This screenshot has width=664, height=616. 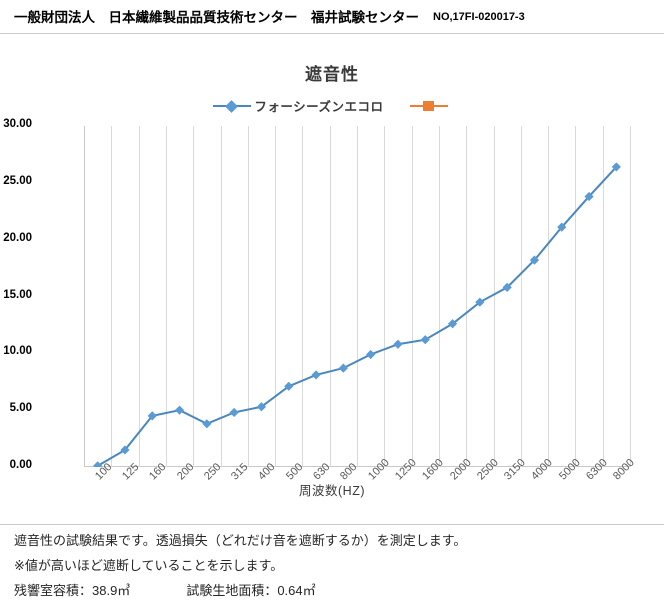 I want to click on x-axis-title: 周波数(HZ), so click(x=332, y=491).